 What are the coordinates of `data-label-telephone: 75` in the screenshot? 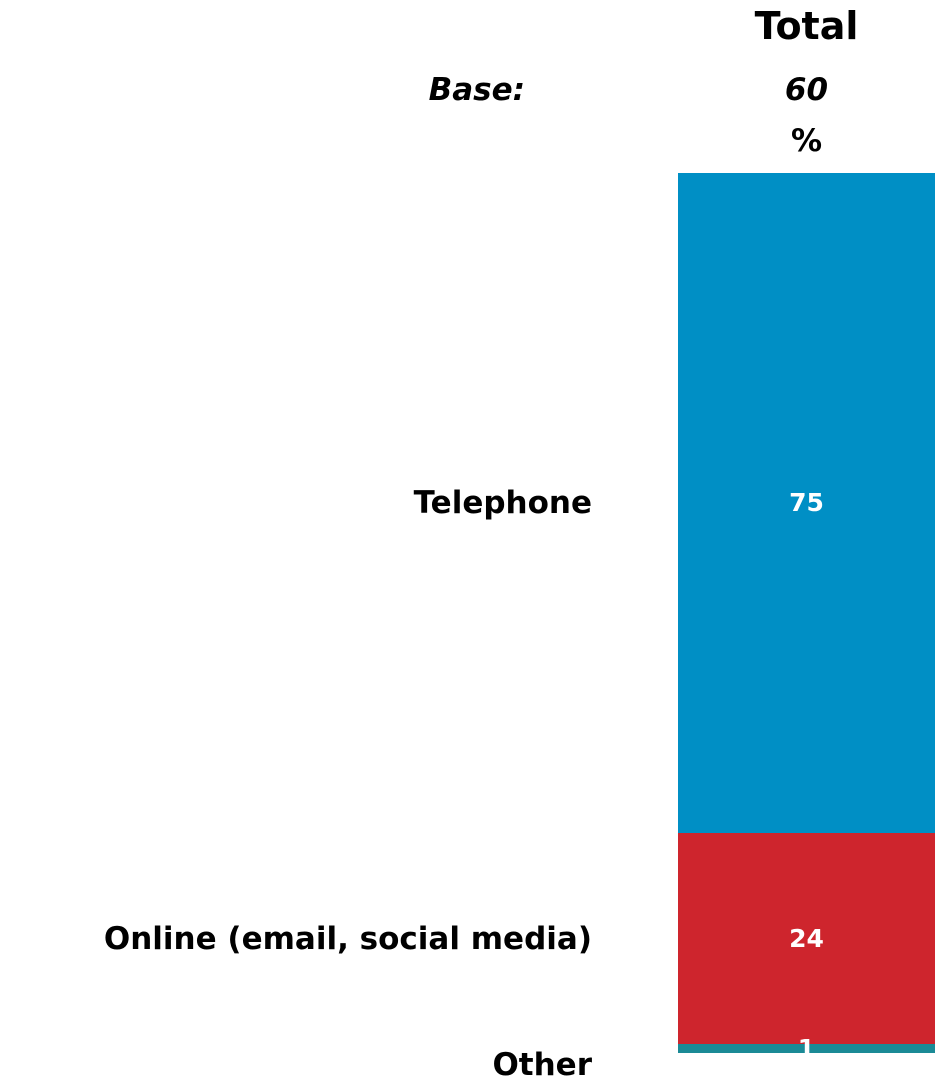 It's located at (806, 502).